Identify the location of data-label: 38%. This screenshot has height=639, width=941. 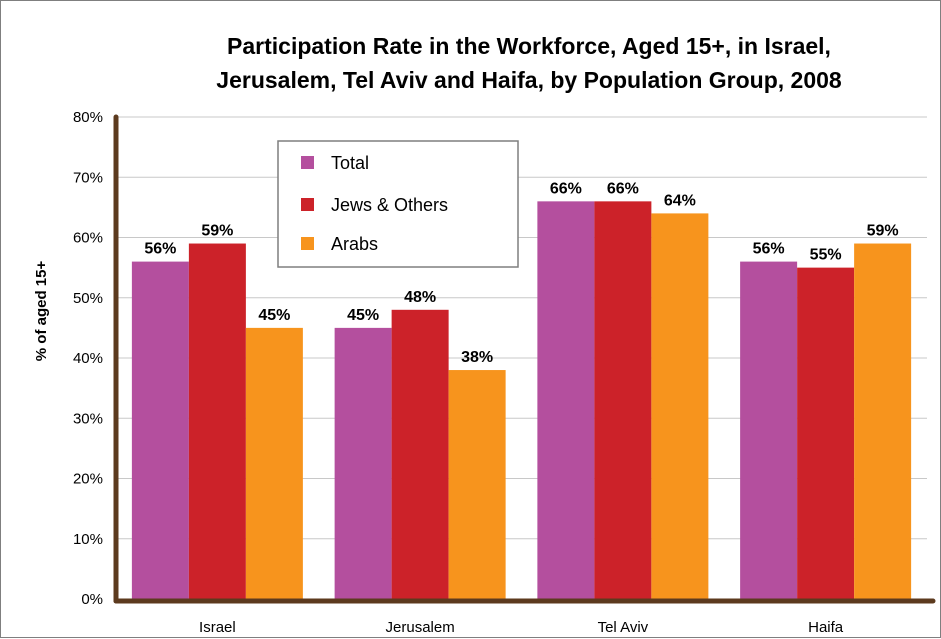
(477, 357).